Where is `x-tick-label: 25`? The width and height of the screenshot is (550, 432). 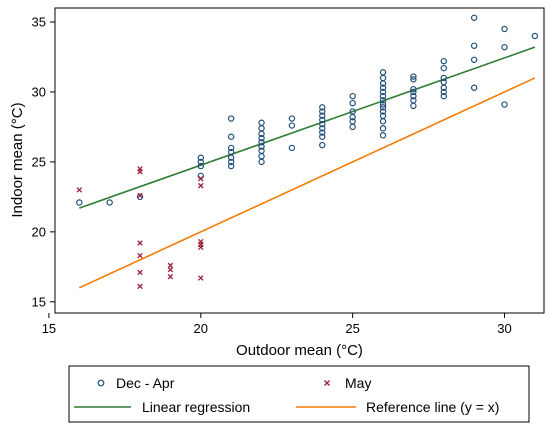 x-tick-label: 25 is located at coordinates (352, 328).